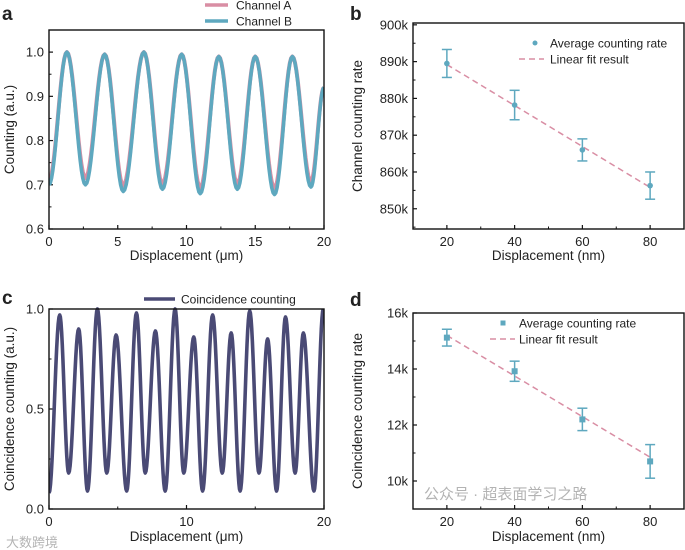 The height and width of the screenshot is (550, 685). I want to click on panel-b-y-tick-label: 880k, so click(394, 98).